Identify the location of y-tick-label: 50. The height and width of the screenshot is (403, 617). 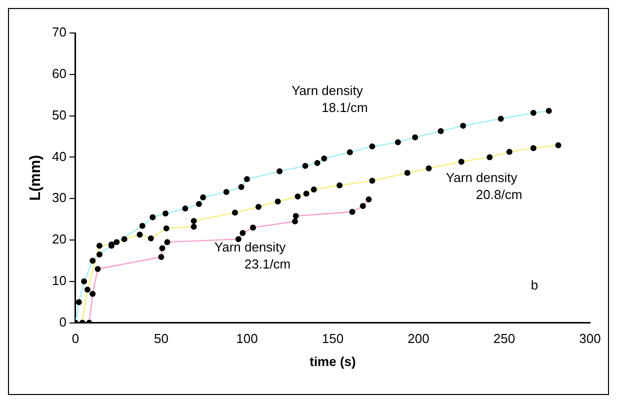
(59, 114).